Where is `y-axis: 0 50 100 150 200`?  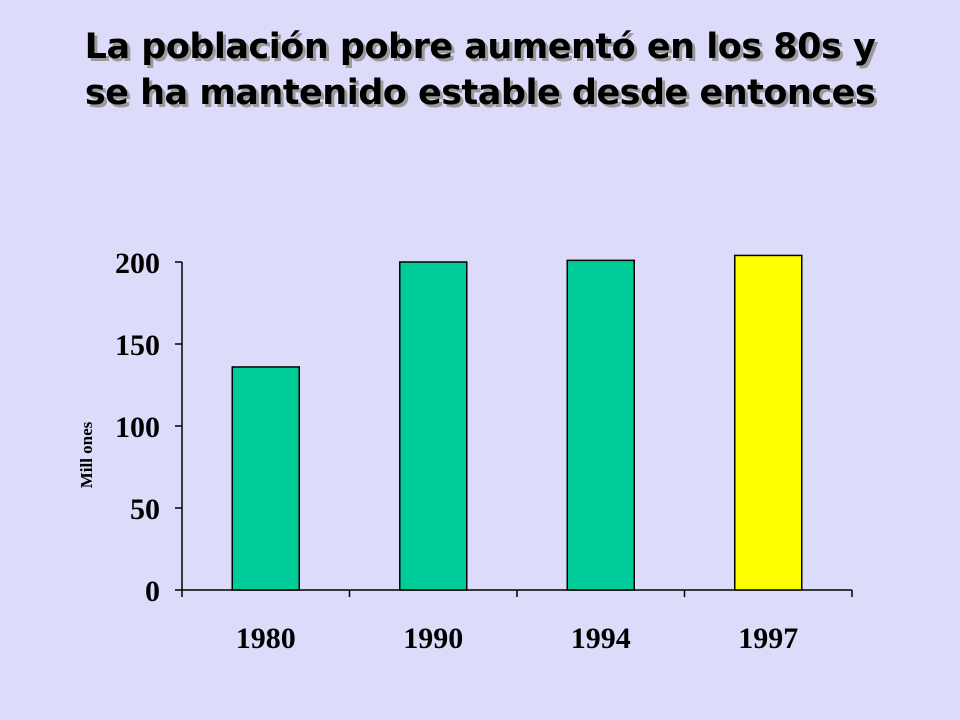
y-axis: 0 50 100 150 200 is located at coordinates (149, 427).